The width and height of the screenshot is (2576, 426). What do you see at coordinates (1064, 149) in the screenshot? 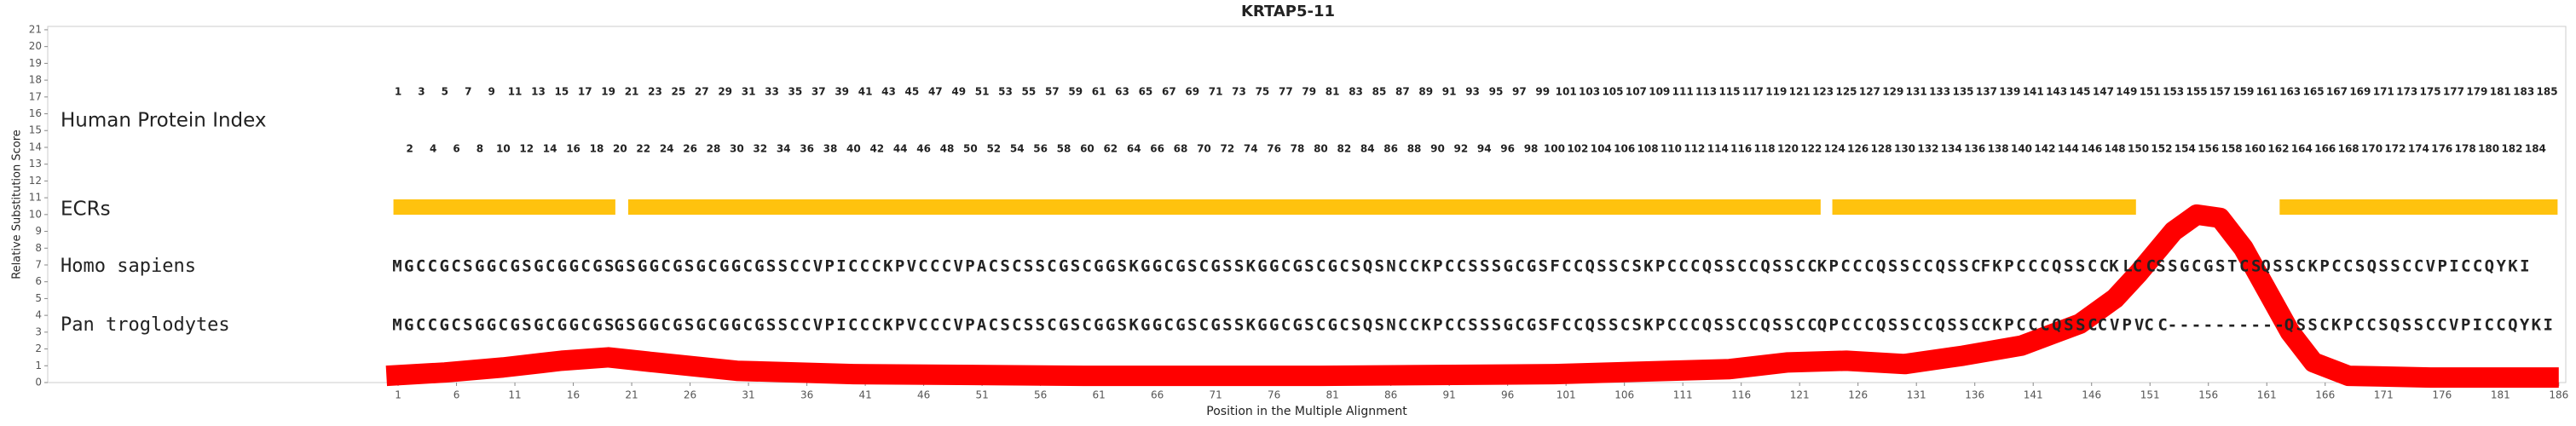
I see `index-number: 58` at bounding box center [1064, 149].